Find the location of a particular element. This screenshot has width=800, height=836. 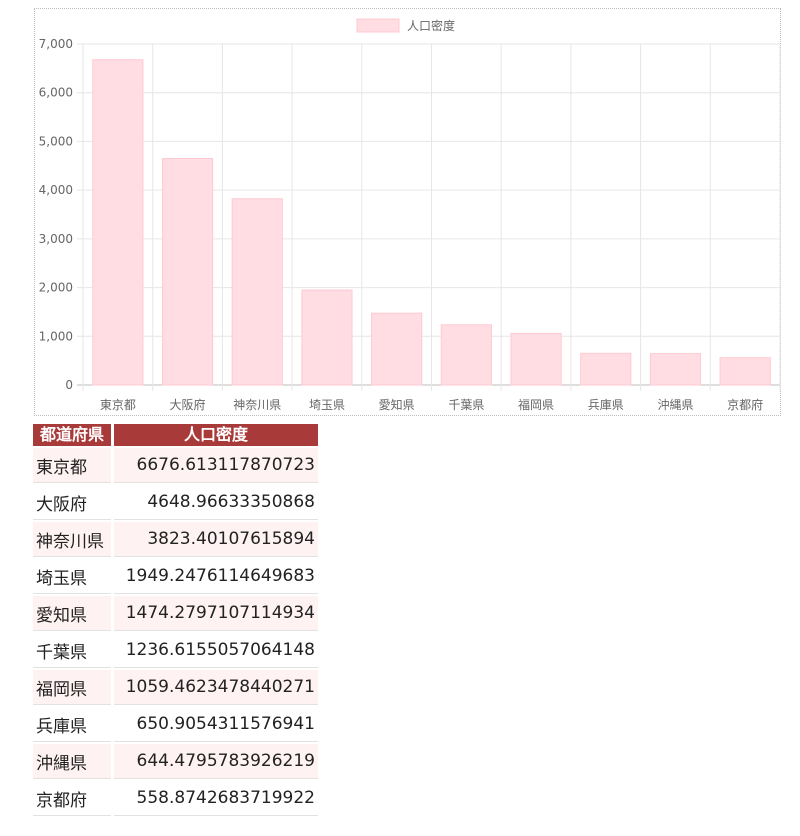

prefecture-cell: 千葉県 is located at coordinates (72, 650).